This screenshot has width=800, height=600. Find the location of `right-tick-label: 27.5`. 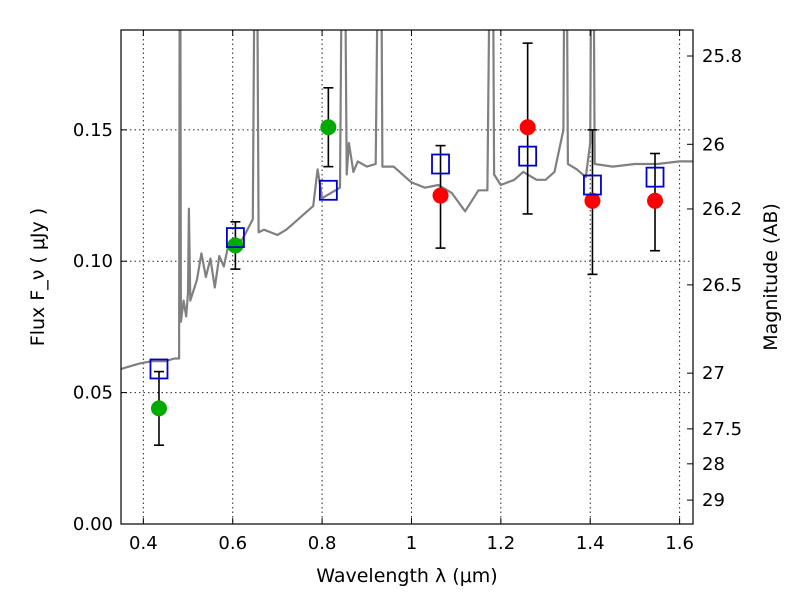

right-tick-label: 27.5 is located at coordinates (722, 429).